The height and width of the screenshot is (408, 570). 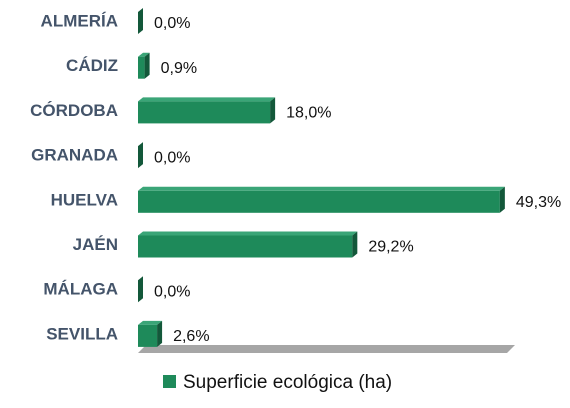 What do you see at coordinates (169, 381) in the screenshot?
I see `legend-swatch` at bounding box center [169, 381].